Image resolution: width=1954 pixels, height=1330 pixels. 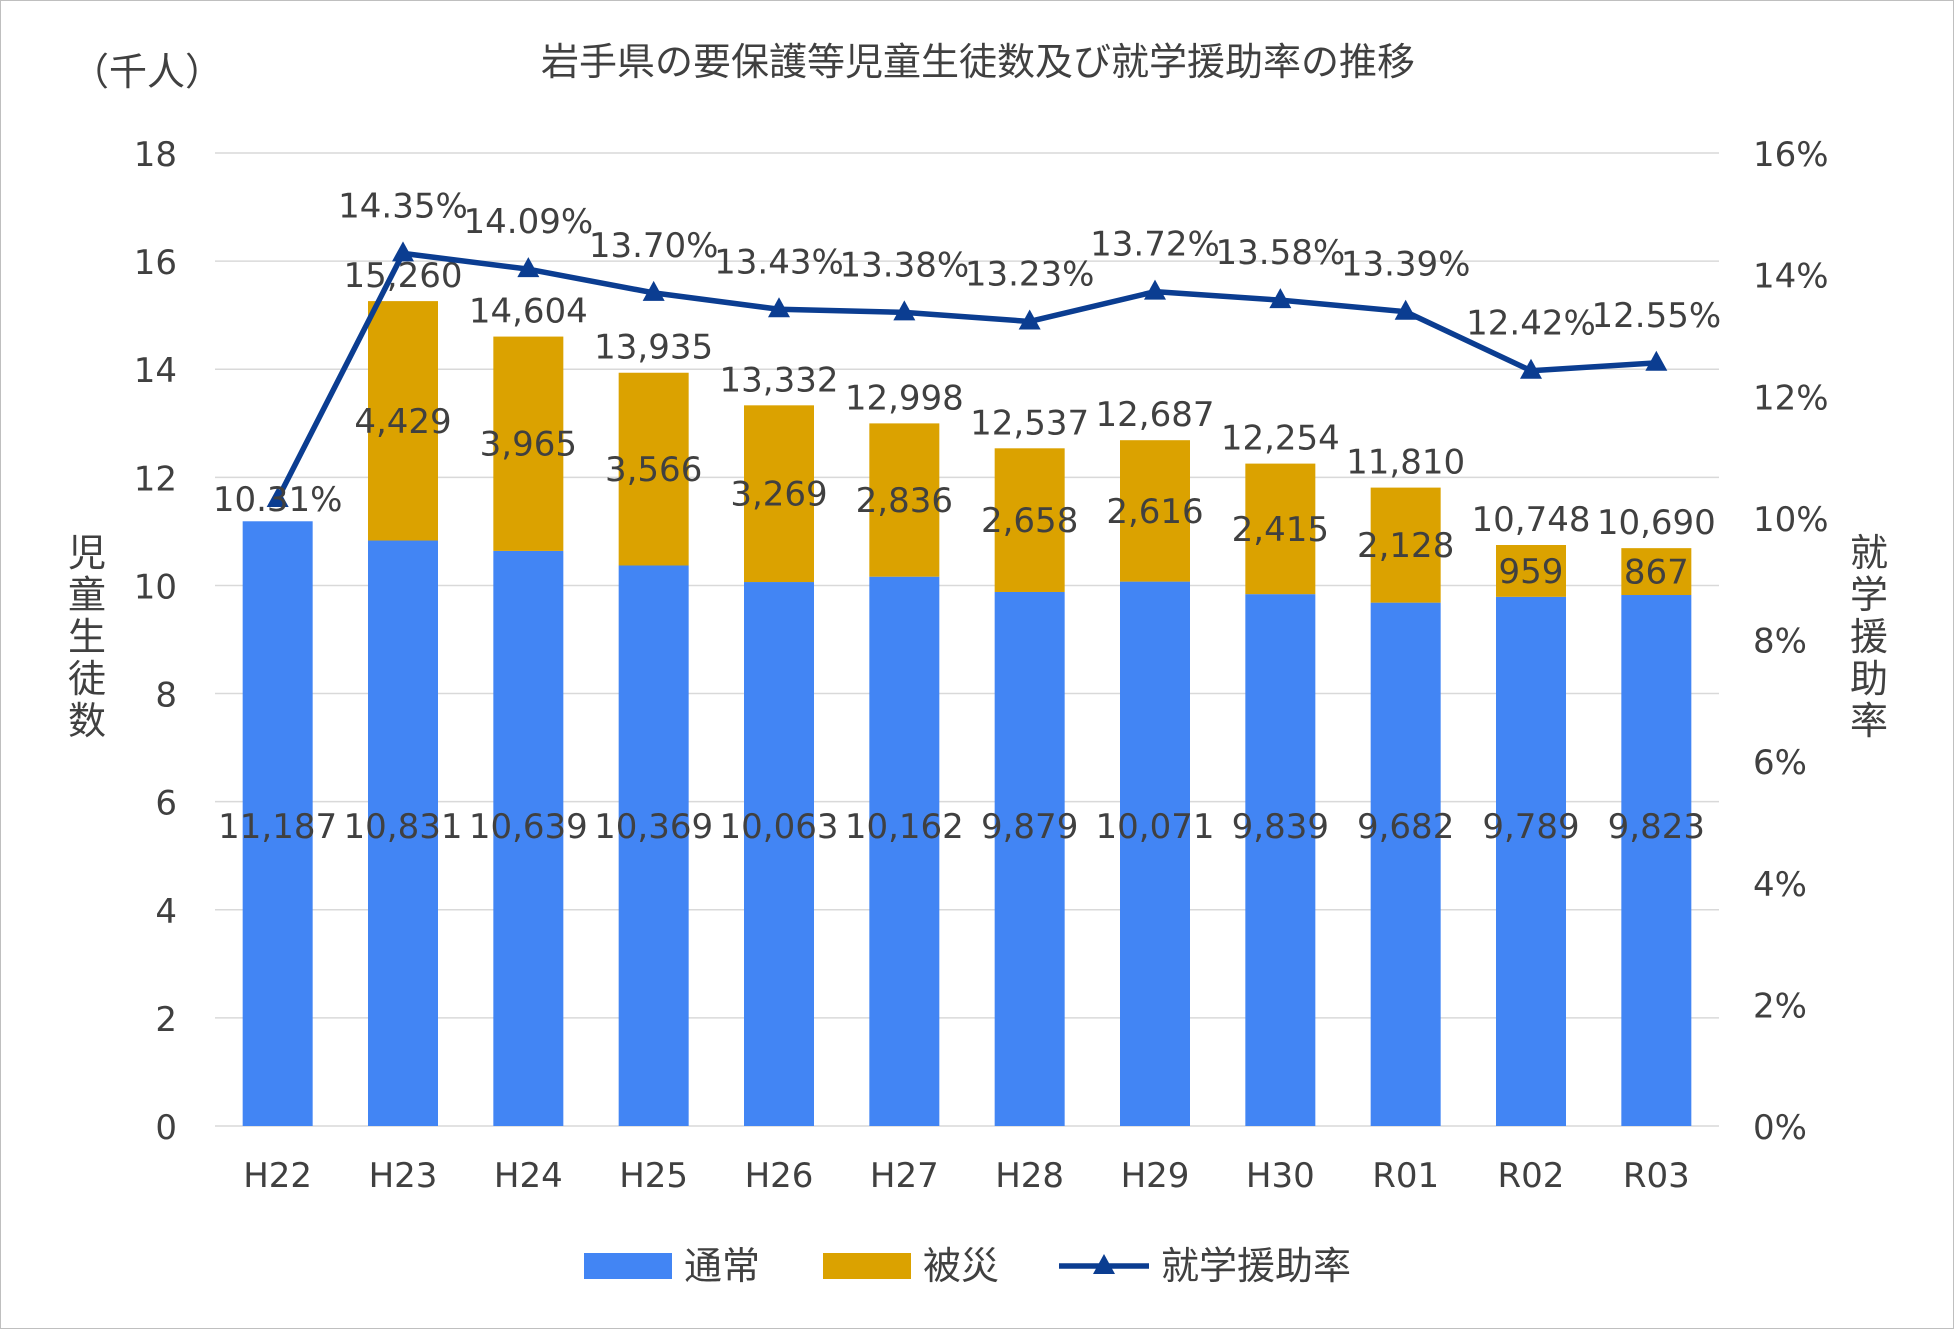 What do you see at coordinates (1406, 265) in the screenshot?
I see `rate-label: 13.39%` at bounding box center [1406, 265].